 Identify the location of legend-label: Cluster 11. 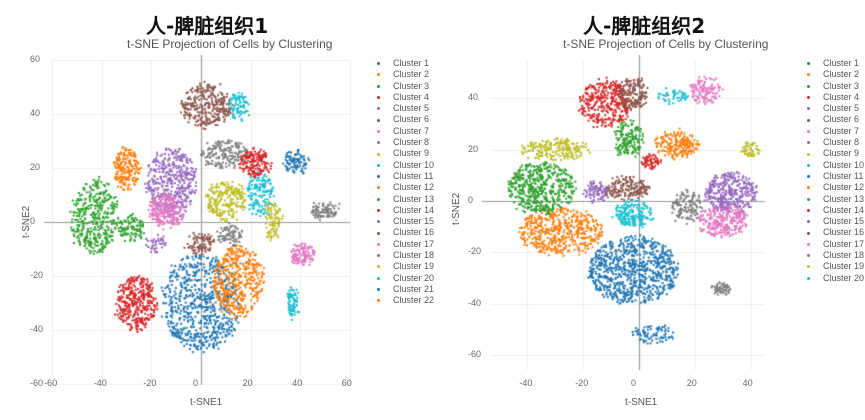
(413, 175).